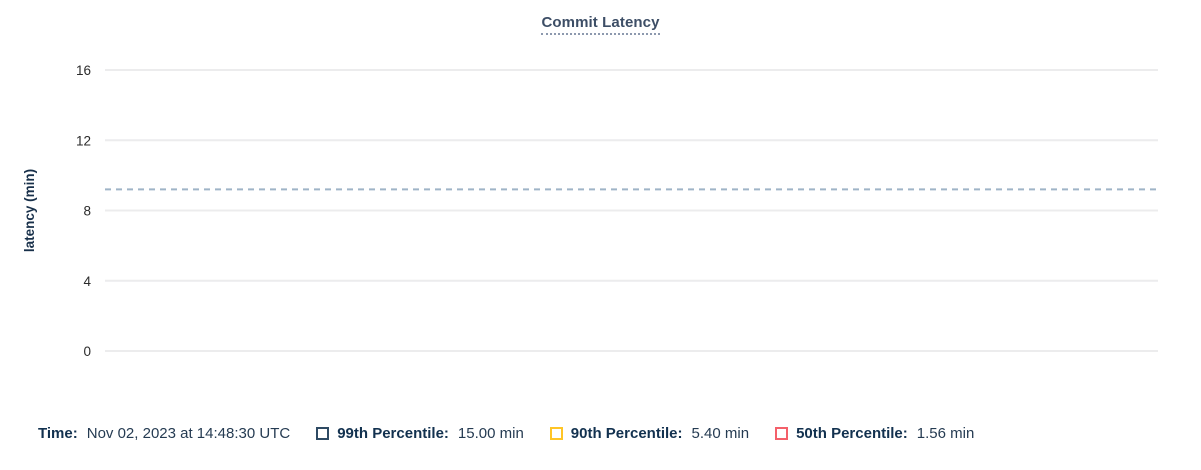  I want to click on legend-item-p50: 50th Percentile: 1.56 min, so click(874, 433).